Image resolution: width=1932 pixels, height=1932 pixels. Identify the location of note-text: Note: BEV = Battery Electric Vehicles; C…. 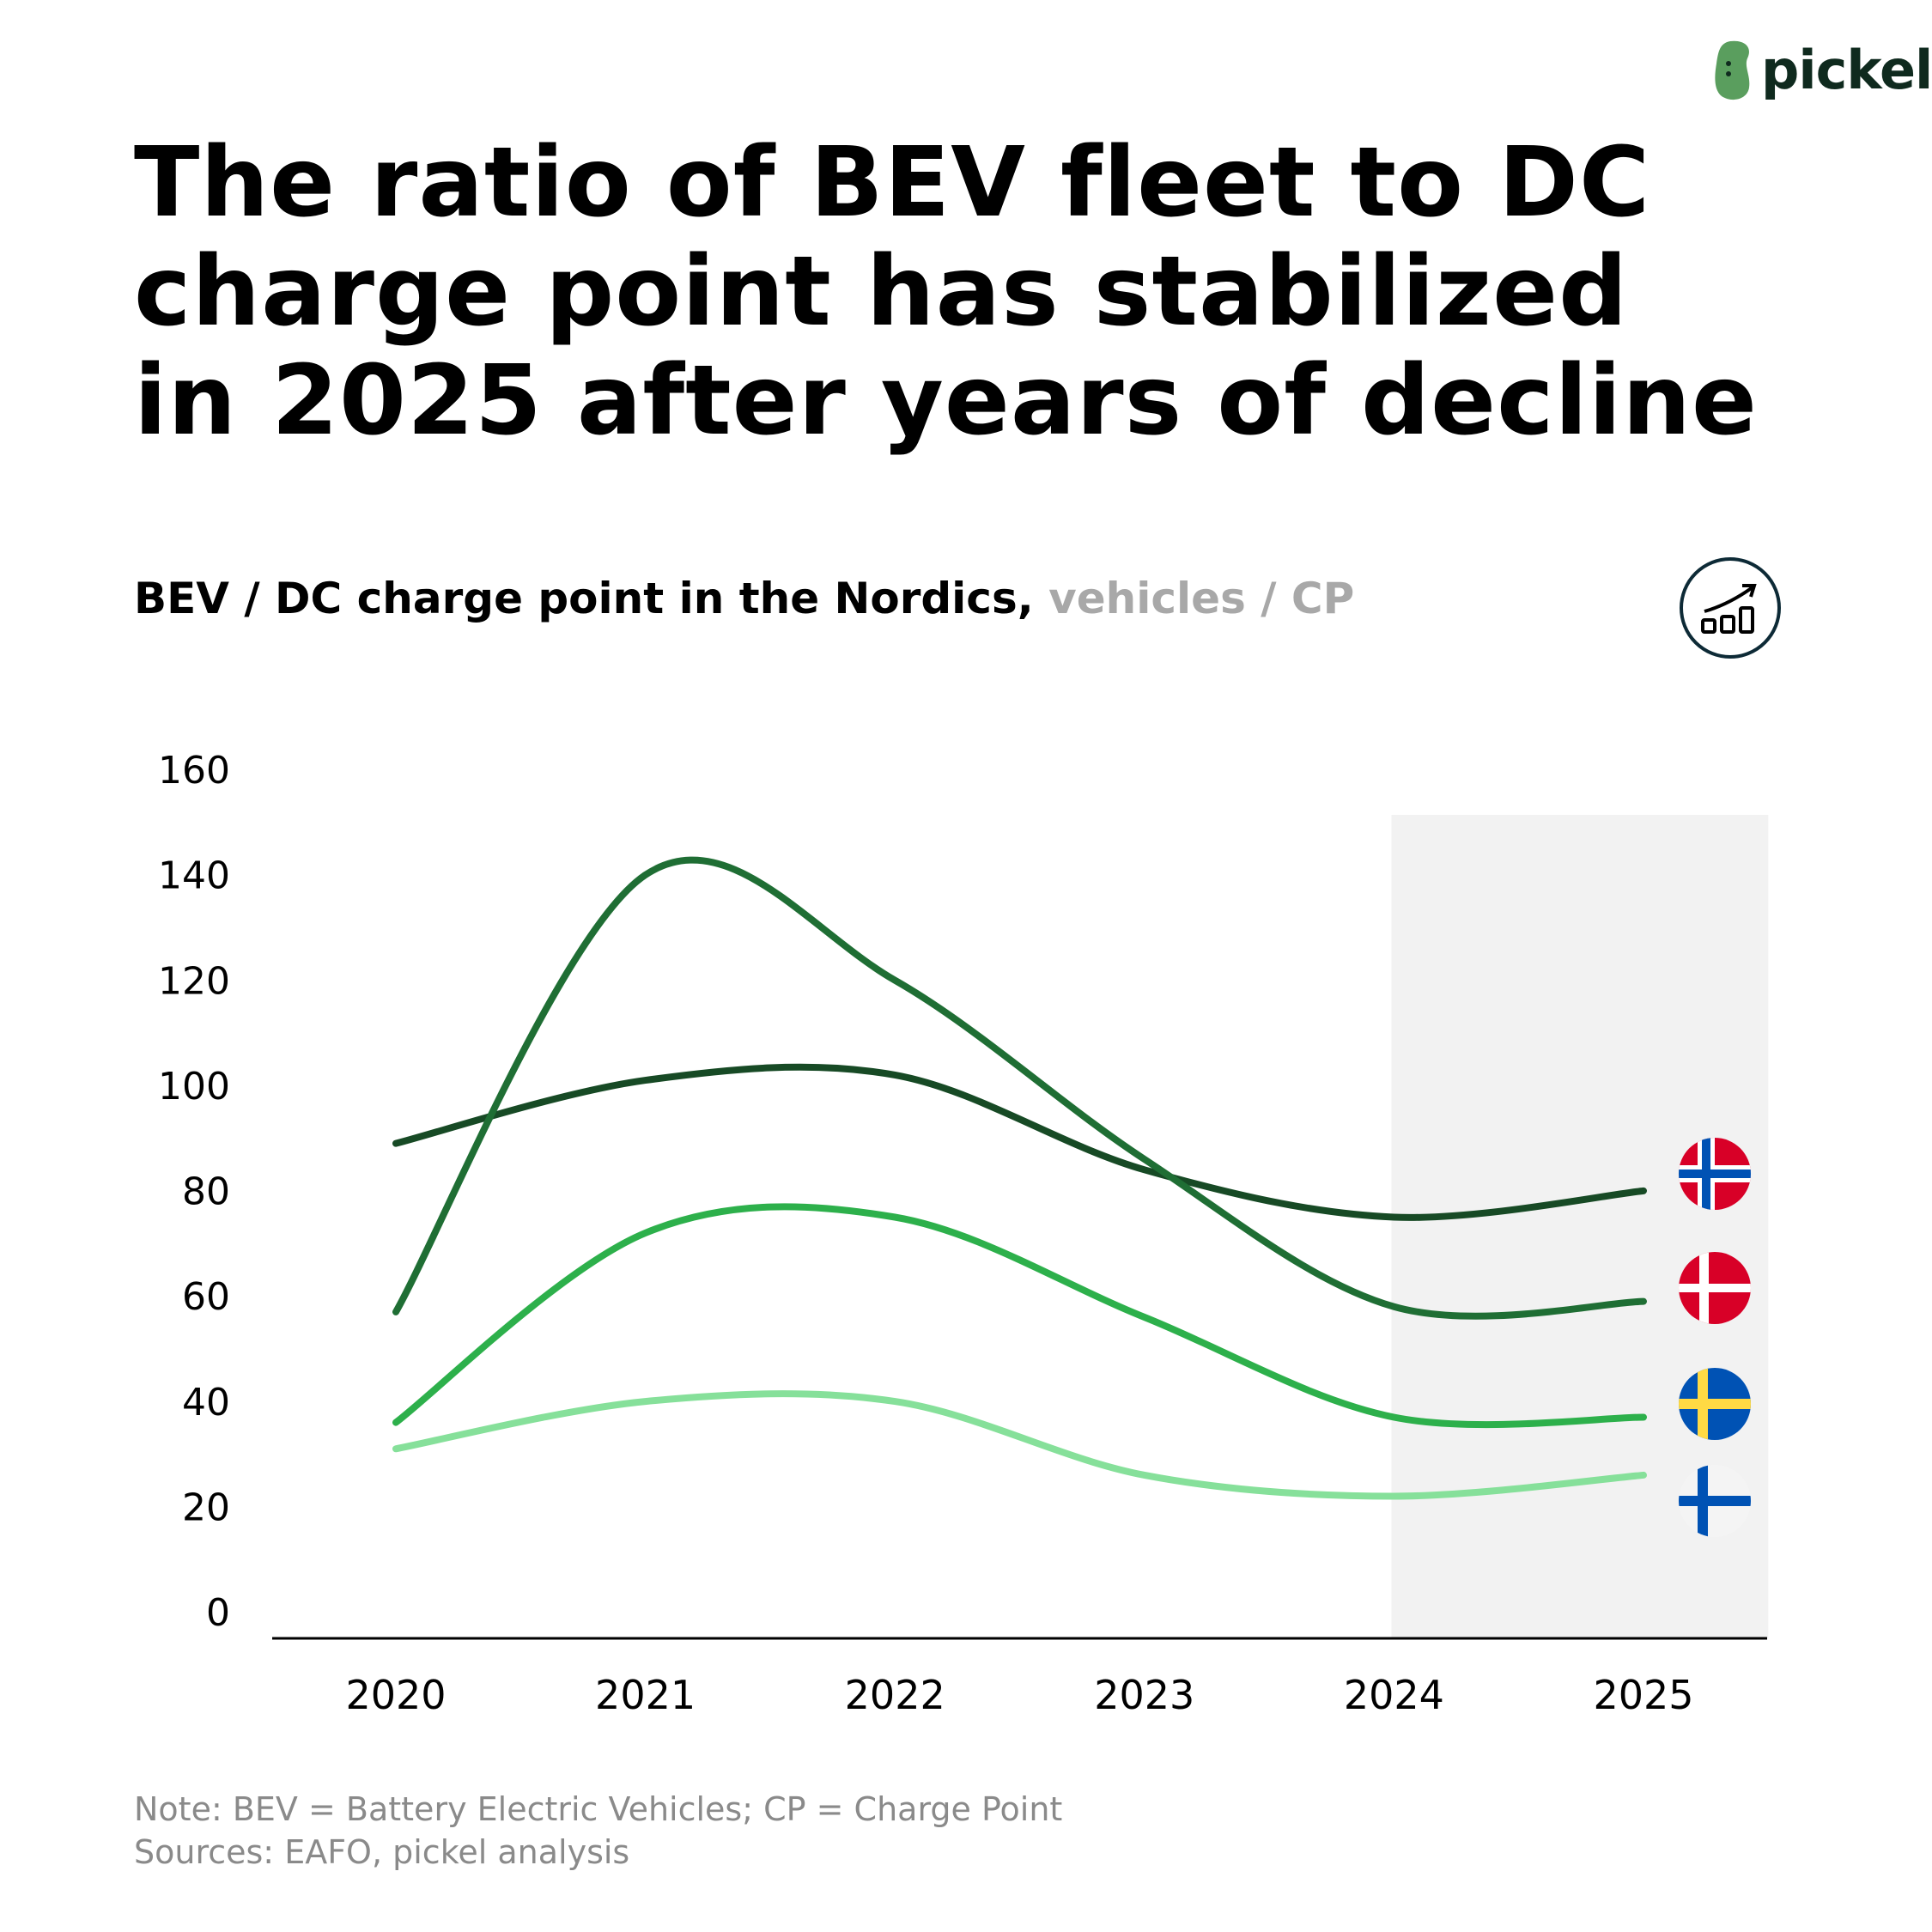
(598, 1809).